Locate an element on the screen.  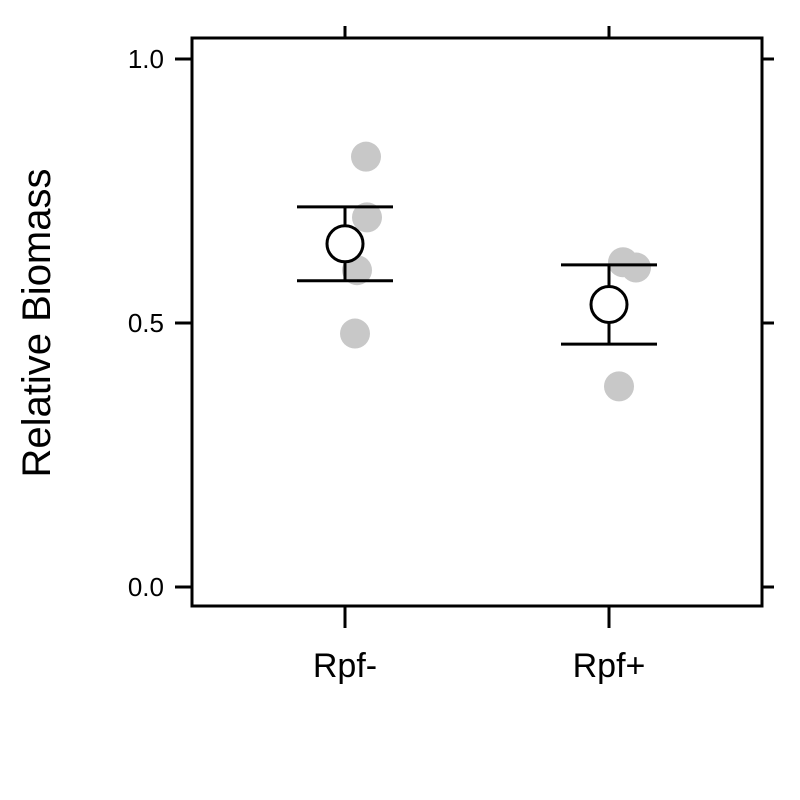
data-points is located at coordinates (495, 271).